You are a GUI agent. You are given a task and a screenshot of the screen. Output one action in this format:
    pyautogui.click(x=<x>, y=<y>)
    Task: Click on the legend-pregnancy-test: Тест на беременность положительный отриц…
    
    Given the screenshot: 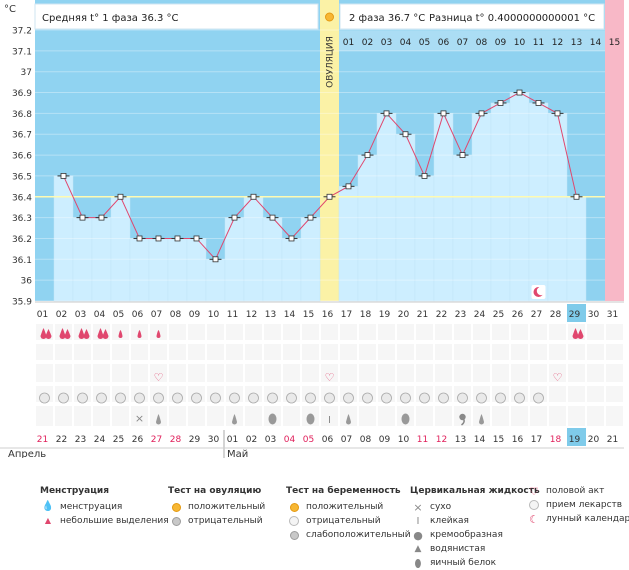 What is the action you would take?
    pyautogui.click(x=348, y=513)
    